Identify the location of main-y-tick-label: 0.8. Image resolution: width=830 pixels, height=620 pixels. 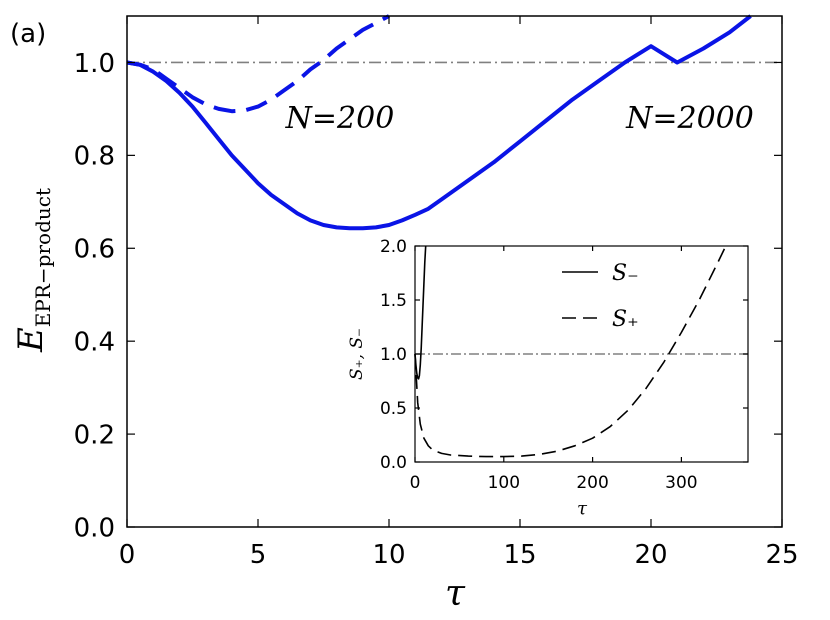
(94, 157).